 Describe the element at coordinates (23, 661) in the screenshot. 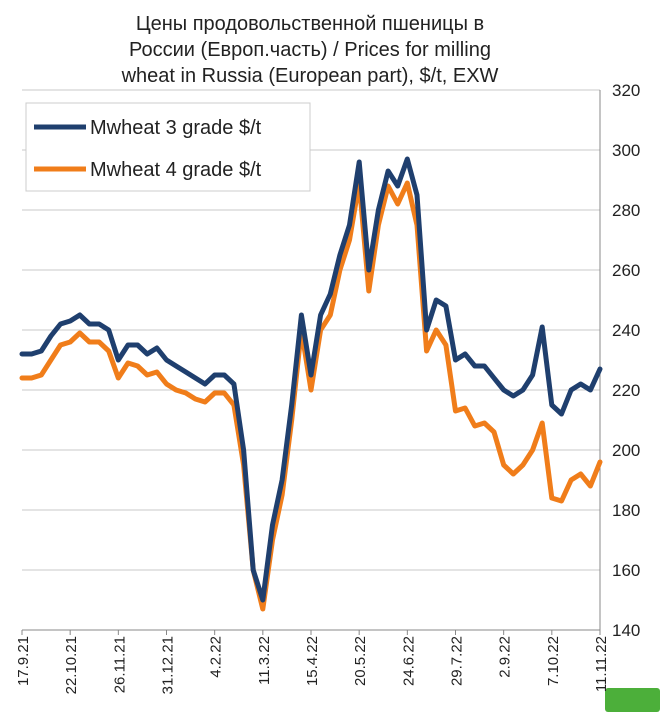

I see `x-tick-label: 17.9.21` at that location.